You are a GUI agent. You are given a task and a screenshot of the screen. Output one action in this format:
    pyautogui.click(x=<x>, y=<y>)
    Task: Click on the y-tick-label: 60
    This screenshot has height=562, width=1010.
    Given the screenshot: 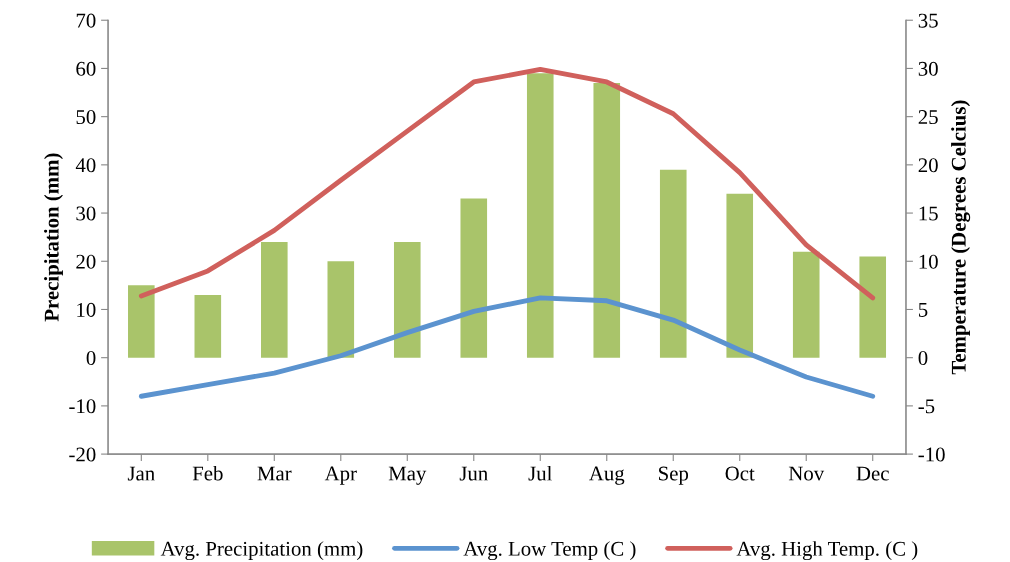 What is the action you would take?
    pyautogui.click(x=86, y=68)
    